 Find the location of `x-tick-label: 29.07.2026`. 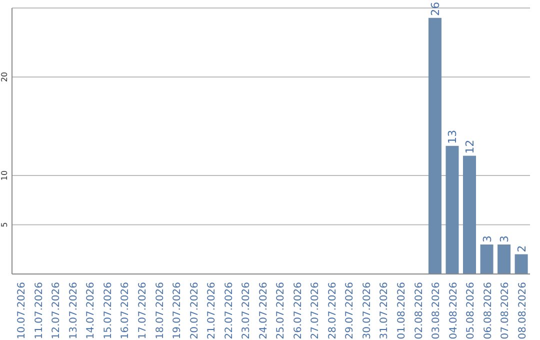

x-tick-label: 29.07.2026 is located at coordinates (350, 311).